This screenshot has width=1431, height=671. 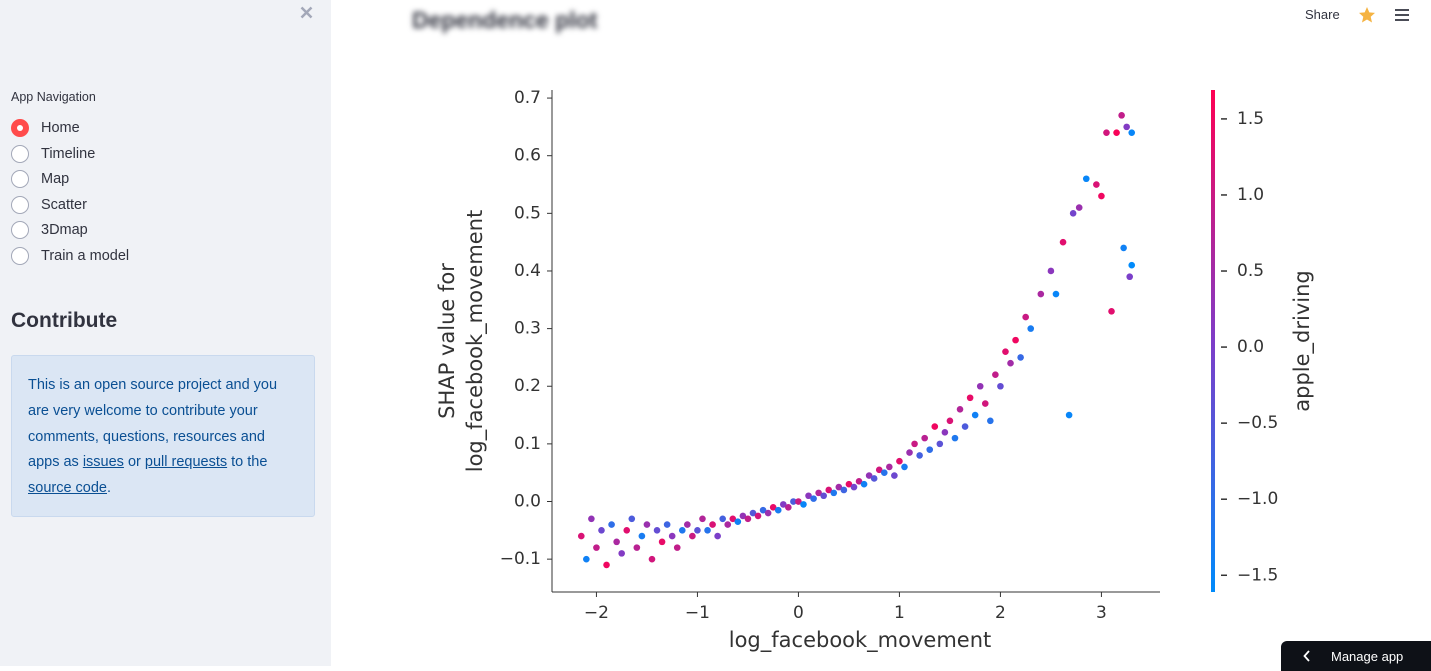 What do you see at coordinates (527, 156) in the screenshot?
I see `y-tick-label: 0.6` at bounding box center [527, 156].